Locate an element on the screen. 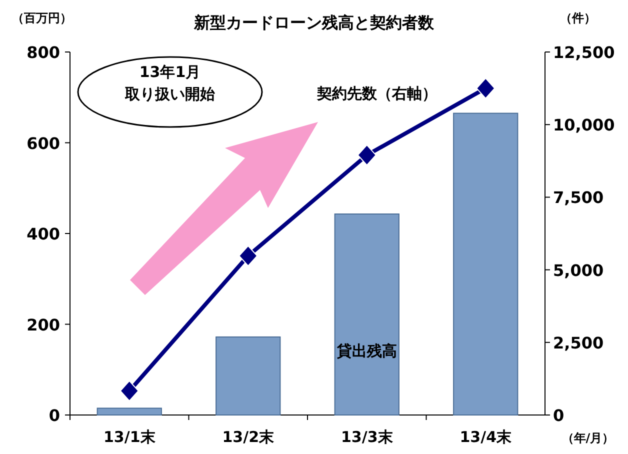  series-label: 契約先数（右軸） is located at coordinates (376, 93).